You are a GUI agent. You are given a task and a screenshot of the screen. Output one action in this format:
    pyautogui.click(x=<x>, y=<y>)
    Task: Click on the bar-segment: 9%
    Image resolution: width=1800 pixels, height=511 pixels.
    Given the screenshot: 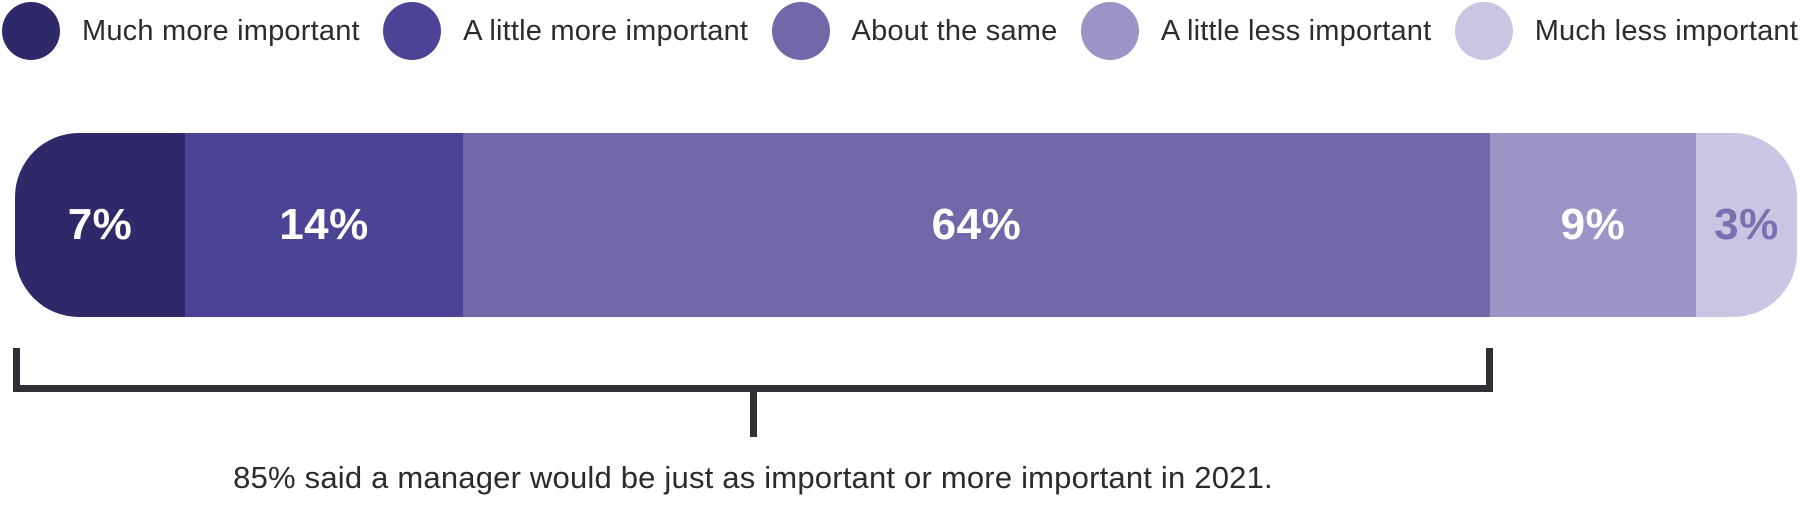 What is the action you would take?
    pyautogui.click(x=1592, y=225)
    